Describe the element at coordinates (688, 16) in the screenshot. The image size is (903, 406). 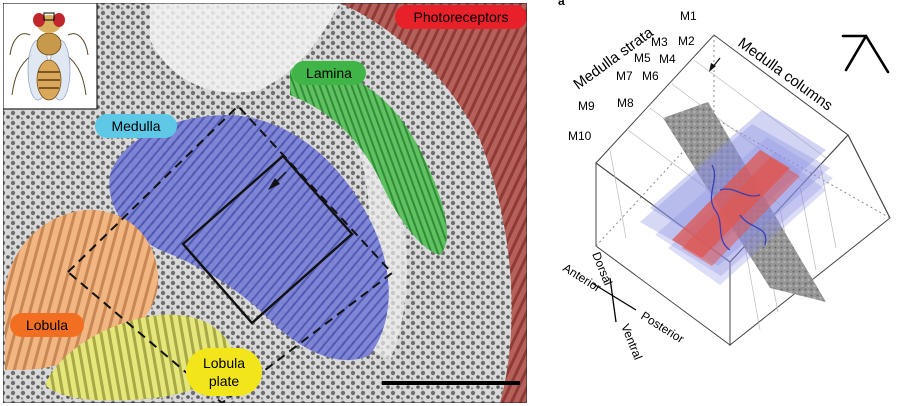
I see `stratum-label-m1: M1` at that location.